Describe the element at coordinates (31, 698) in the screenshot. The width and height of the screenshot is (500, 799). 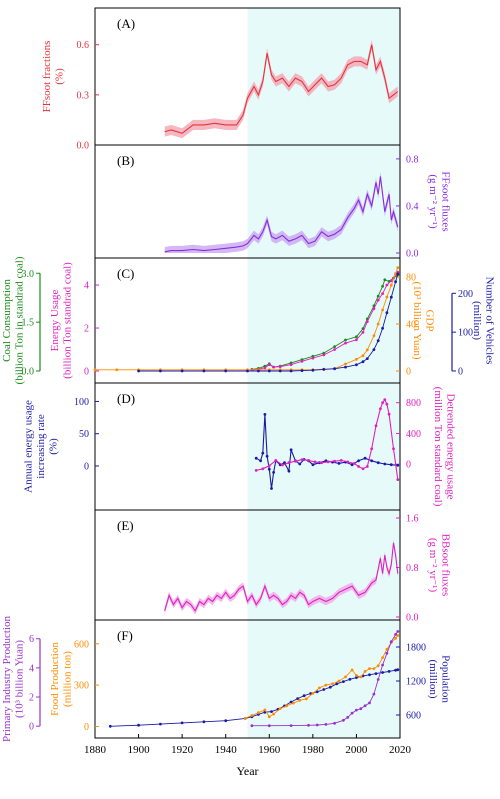
I see `y-axis-left-outer-tick-label: 2` at that location.